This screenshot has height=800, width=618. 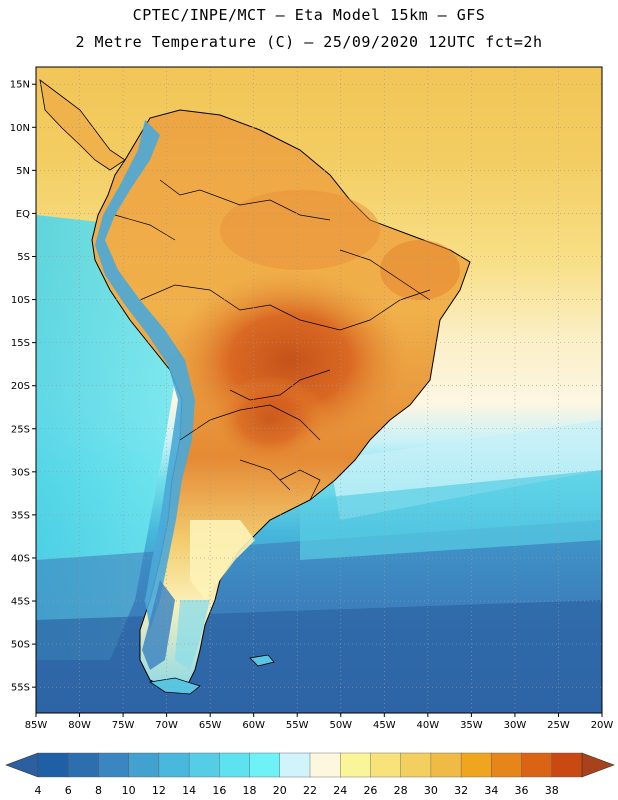 I want to click on colorbar-label: 4, so click(x=38, y=790).